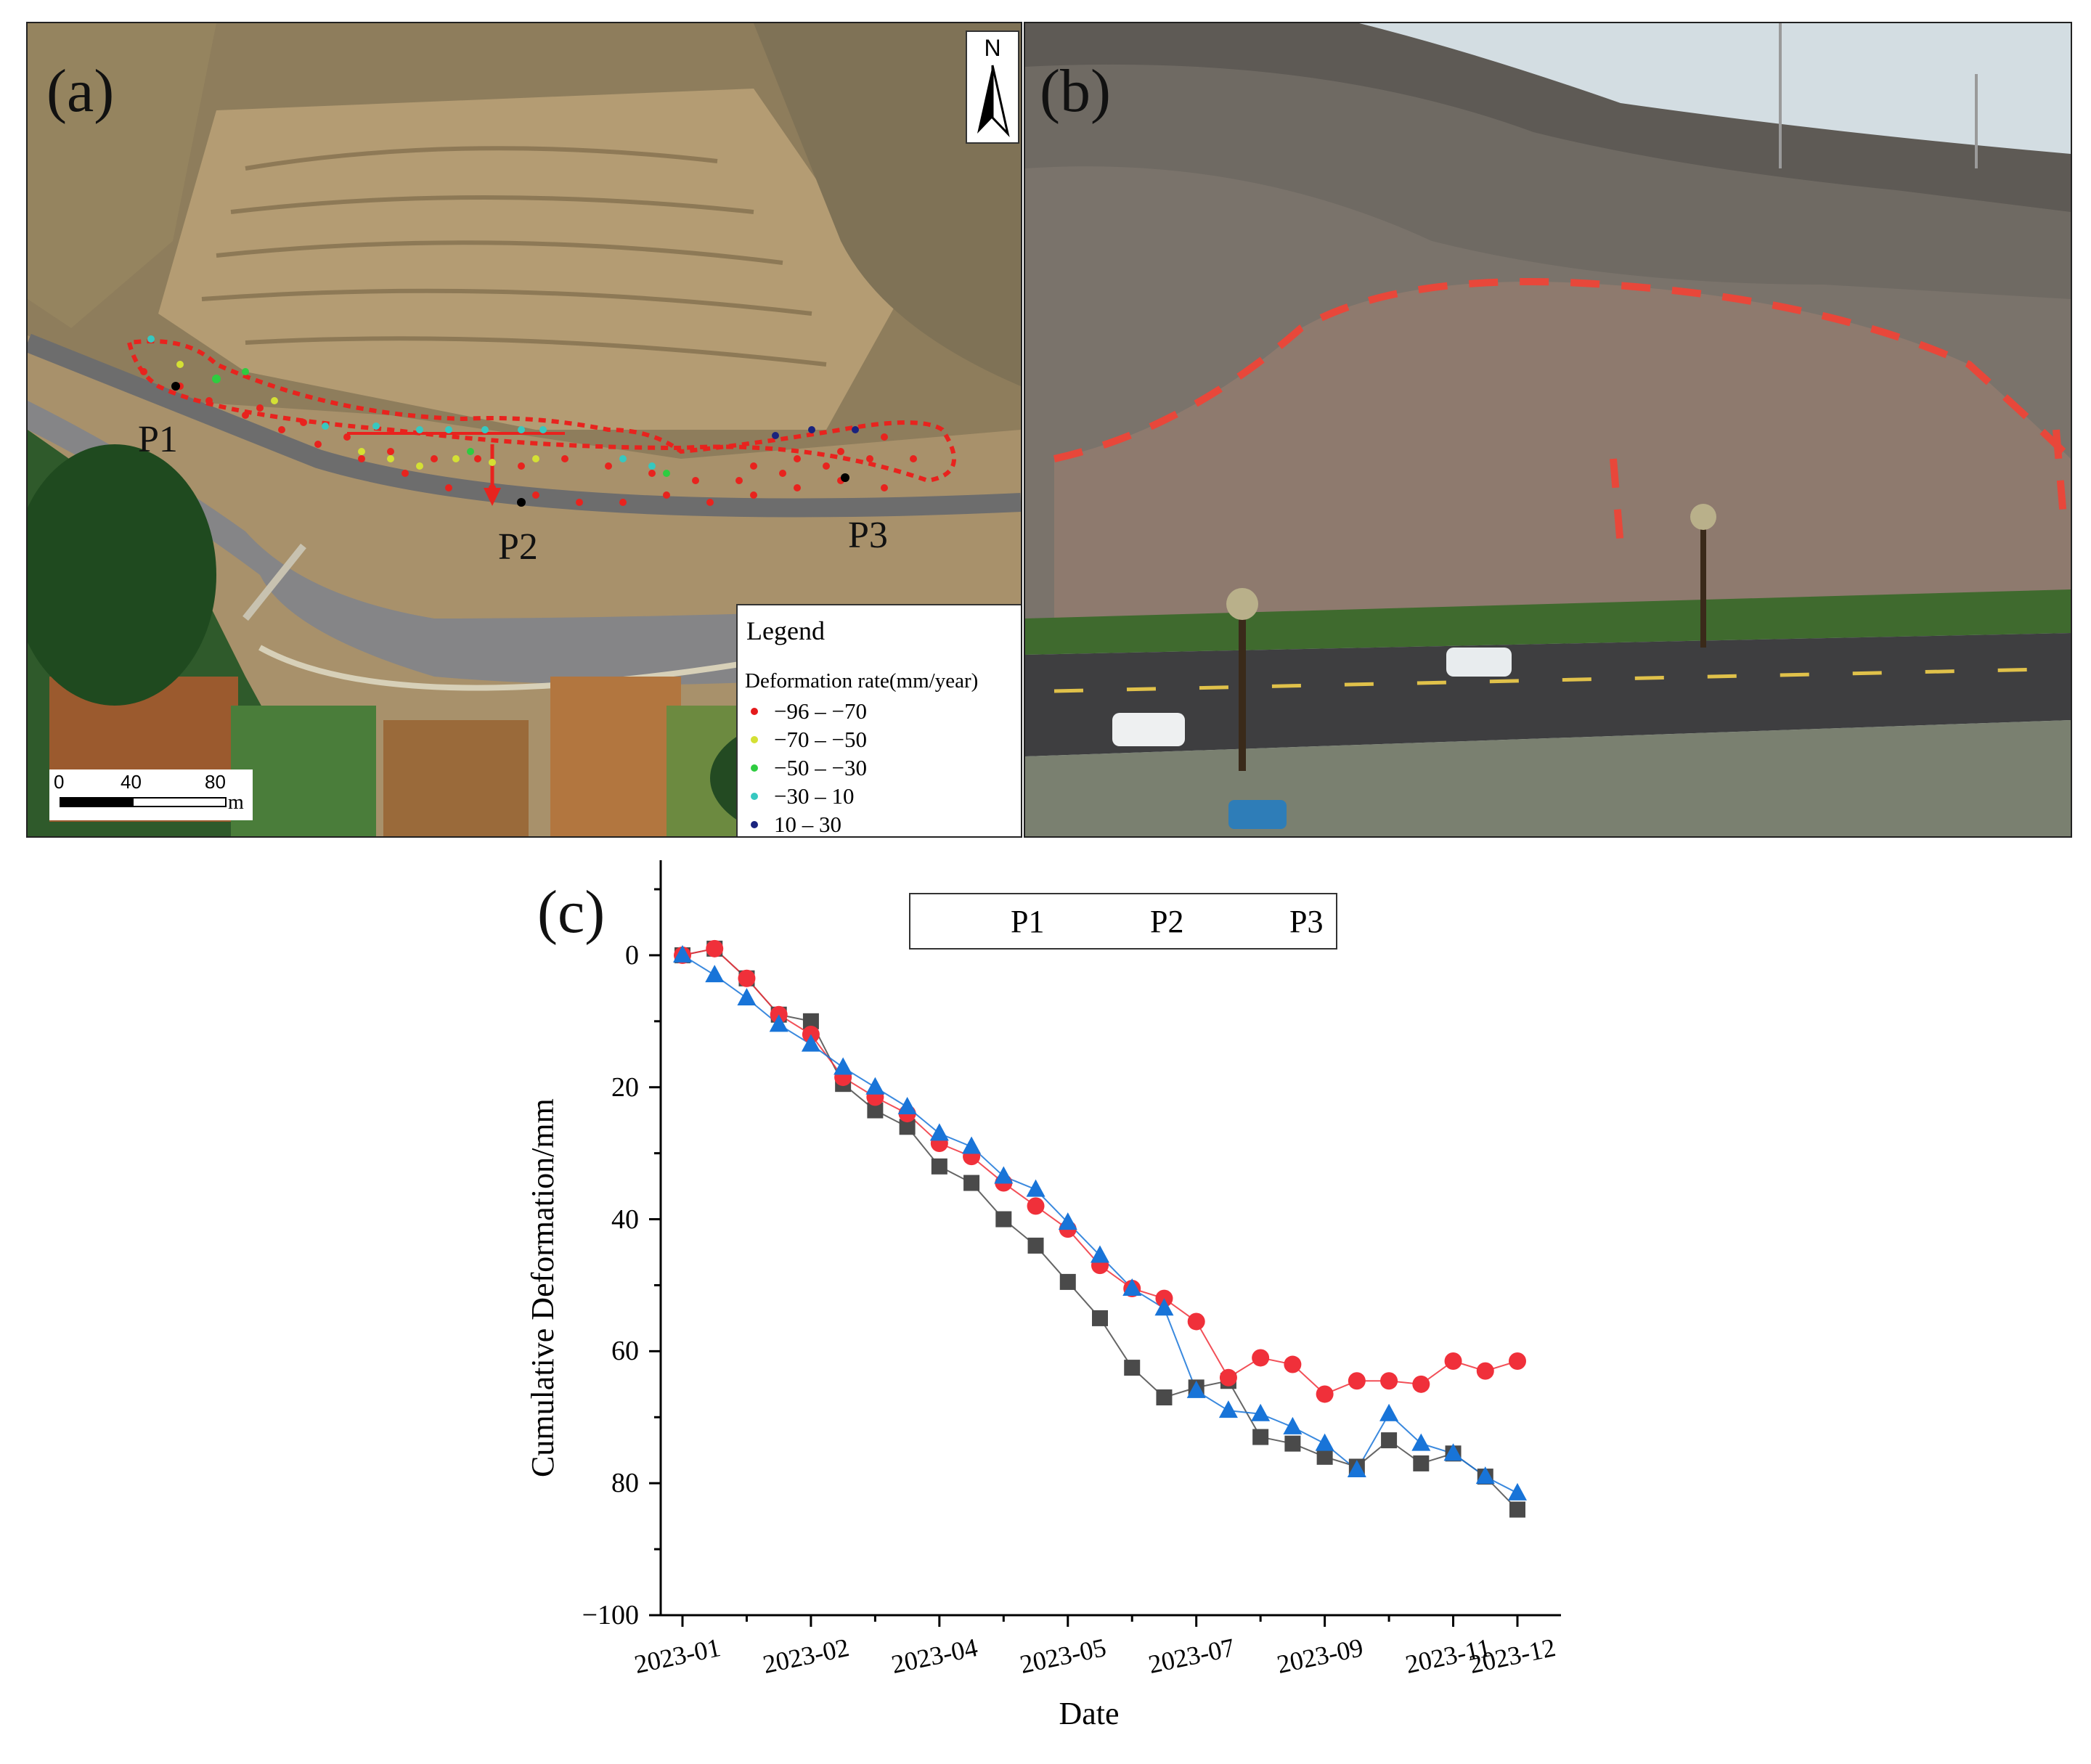 This screenshot has width=2091, height=1764. Describe the element at coordinates (180, 802) in the screenshot. I see `scale-bar-white-segment` at that location.